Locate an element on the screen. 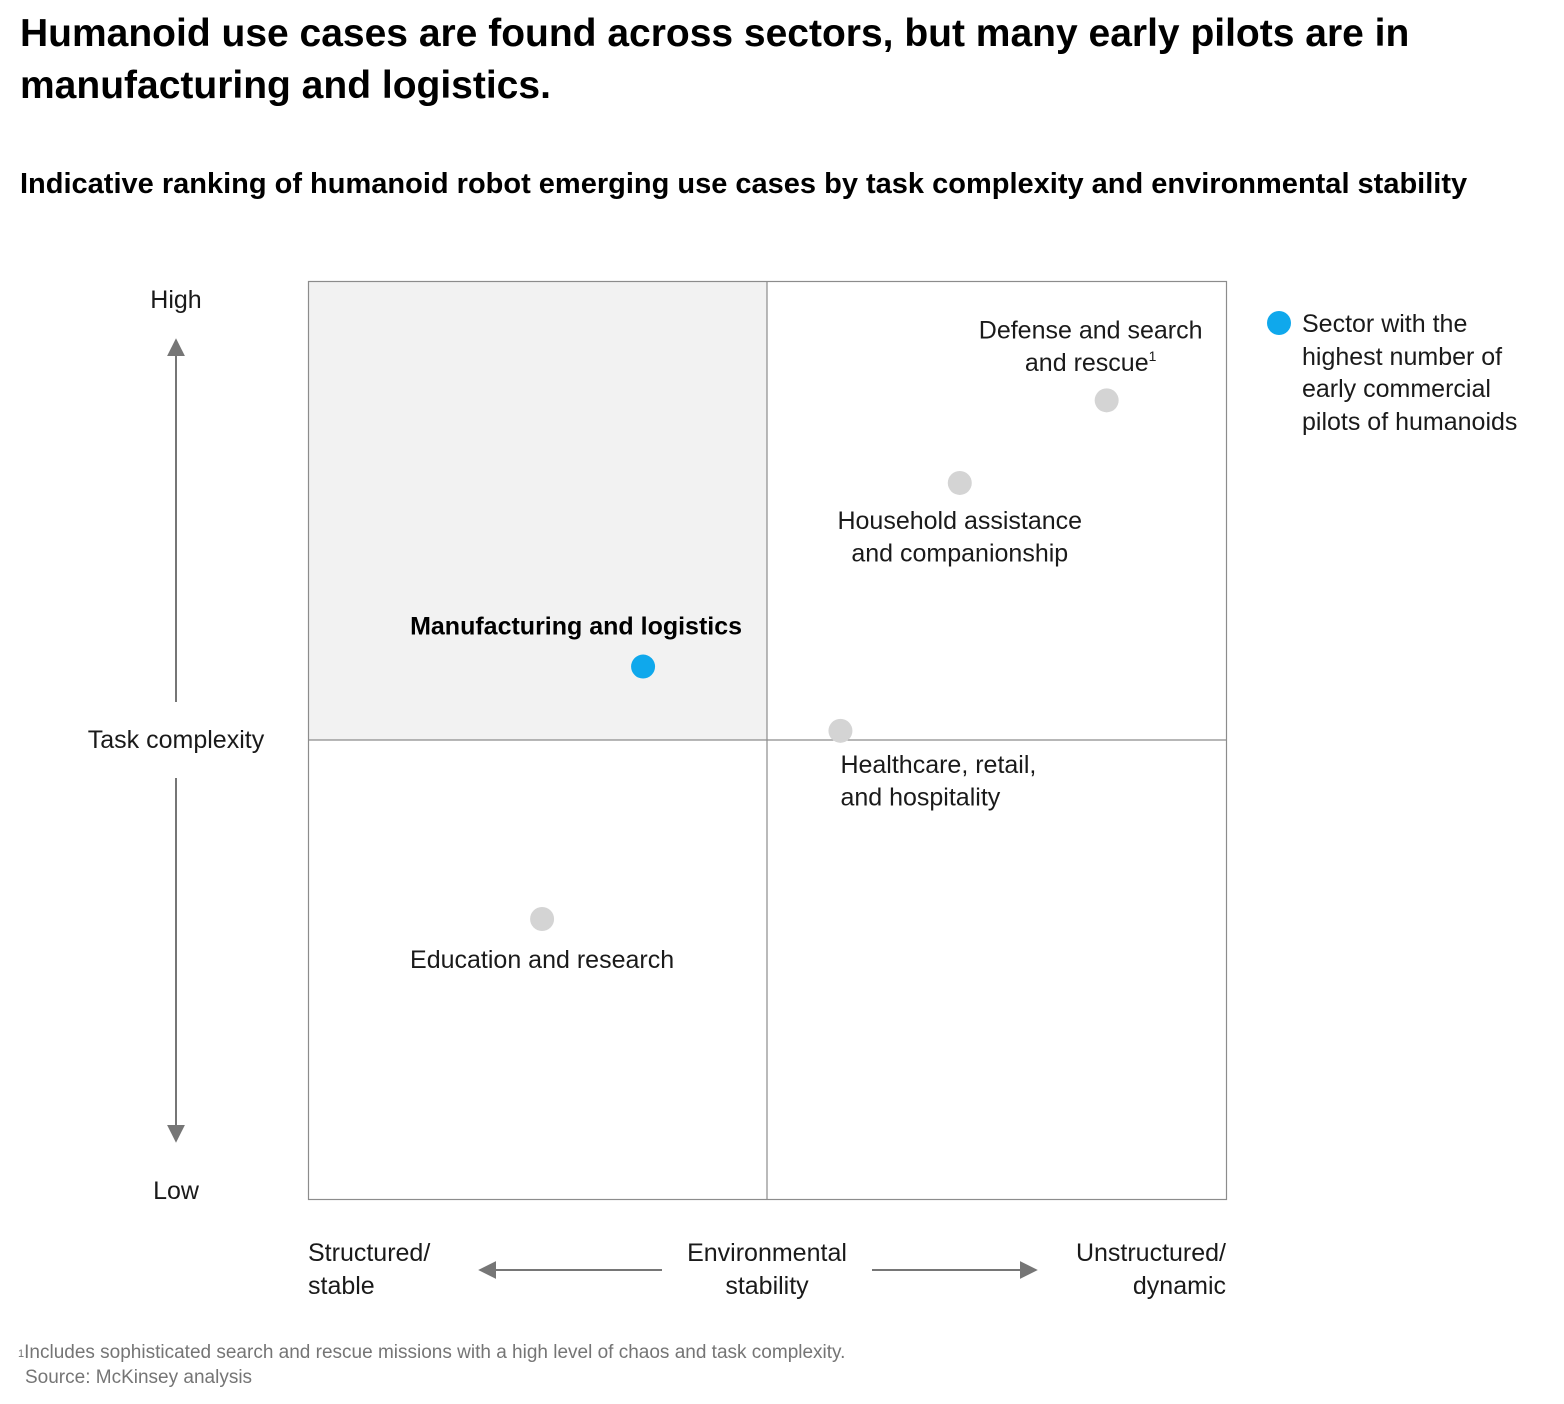  x-axis-low-label-line: Structured/ is located at coordinates (369, 1253).